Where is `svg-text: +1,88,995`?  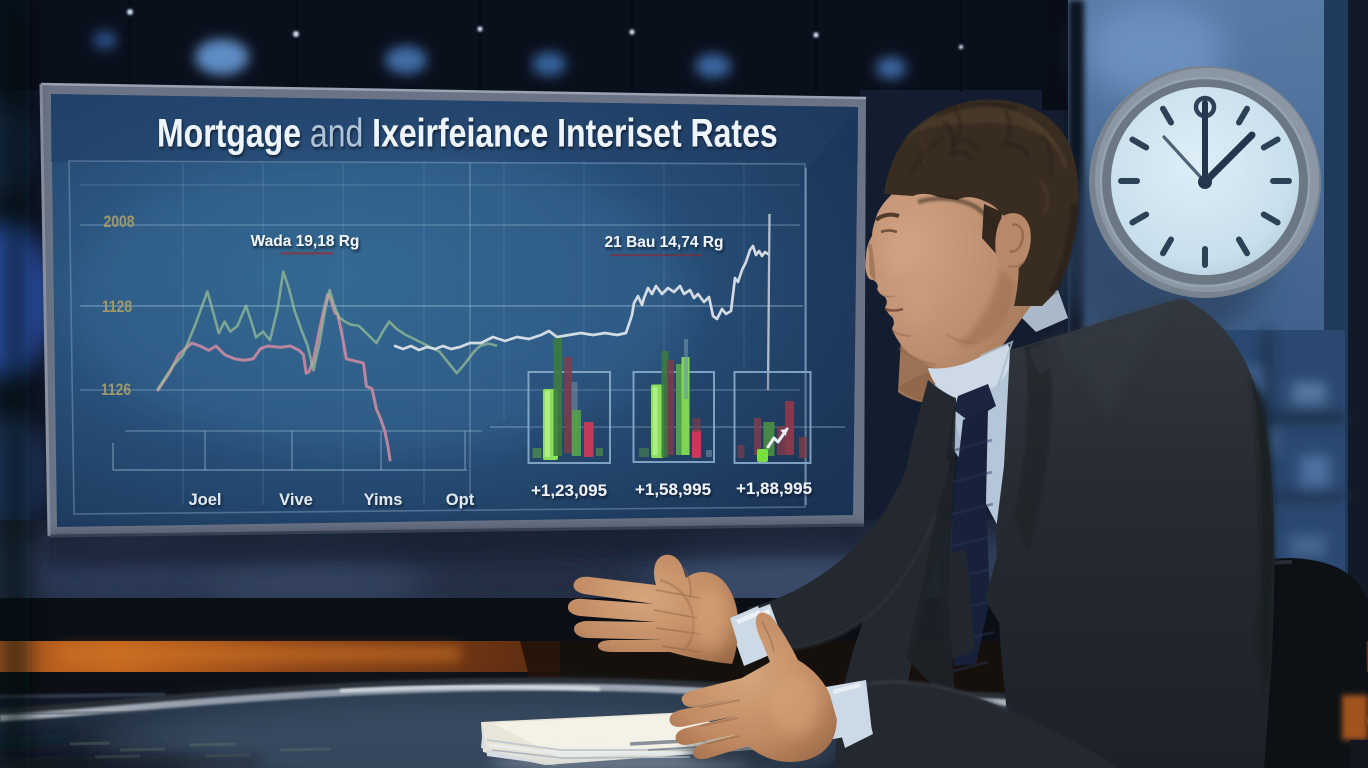
svg-text: +1,88,995 is located at coordinates (774, 488).